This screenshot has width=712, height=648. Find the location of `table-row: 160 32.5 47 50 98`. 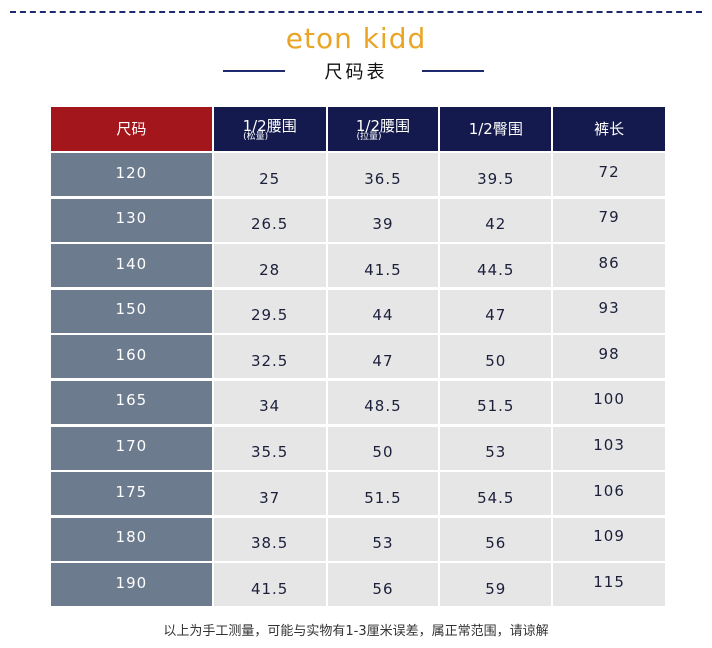

table-row: 160 32.5 47 50 98 is located at coordinates (358, 357).